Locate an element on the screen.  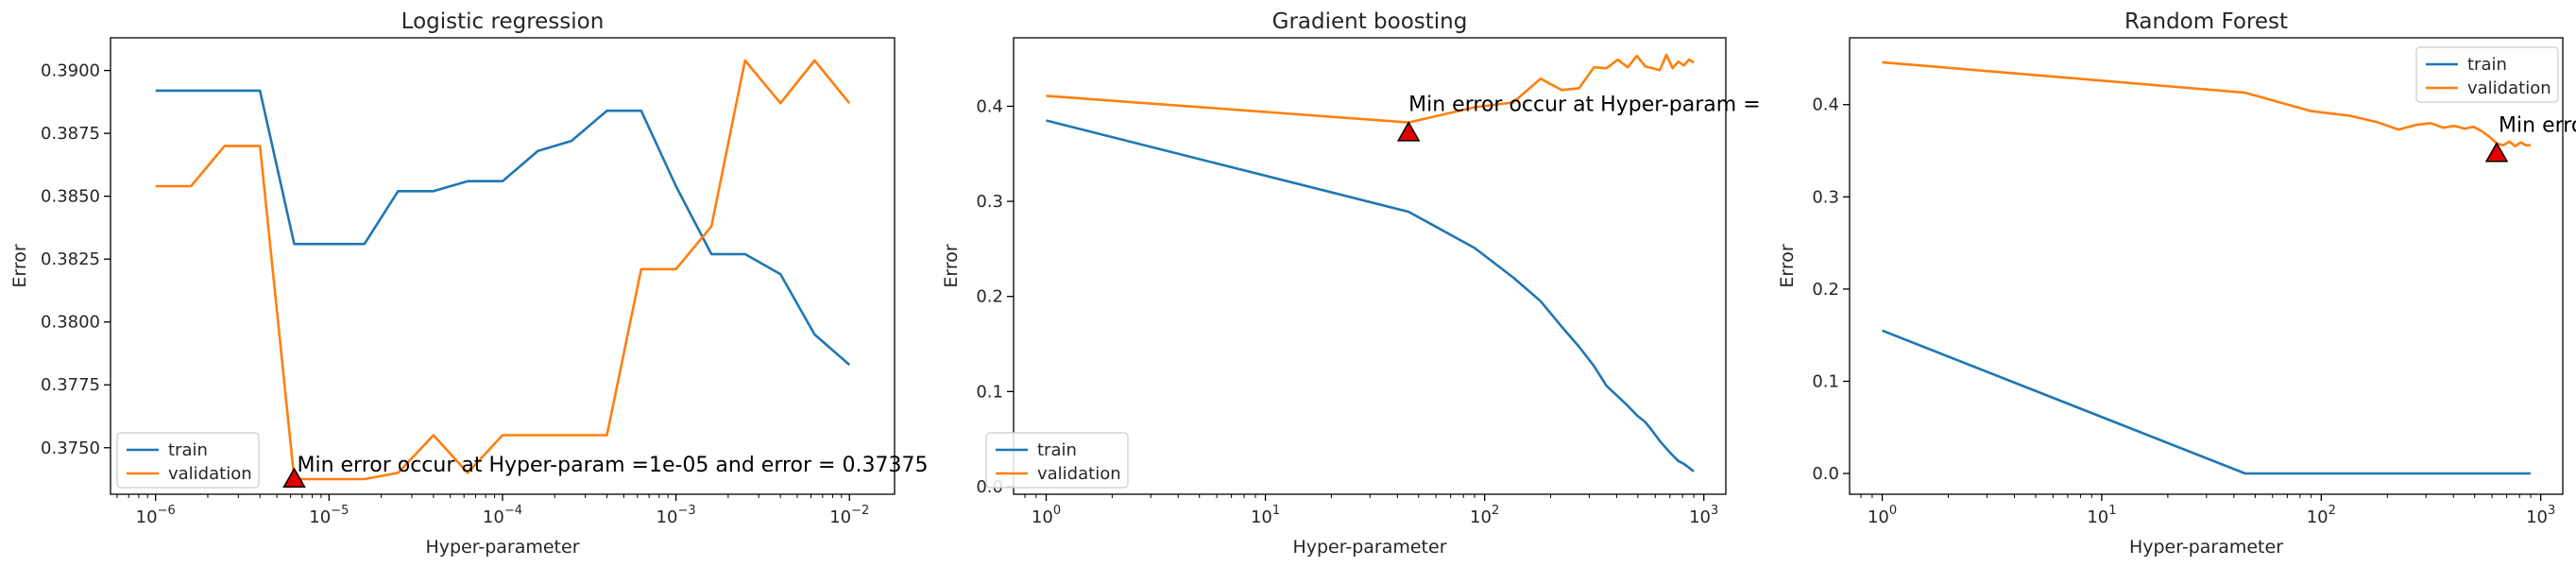
chart2-line-validation is located at coordinates (1370, 88).